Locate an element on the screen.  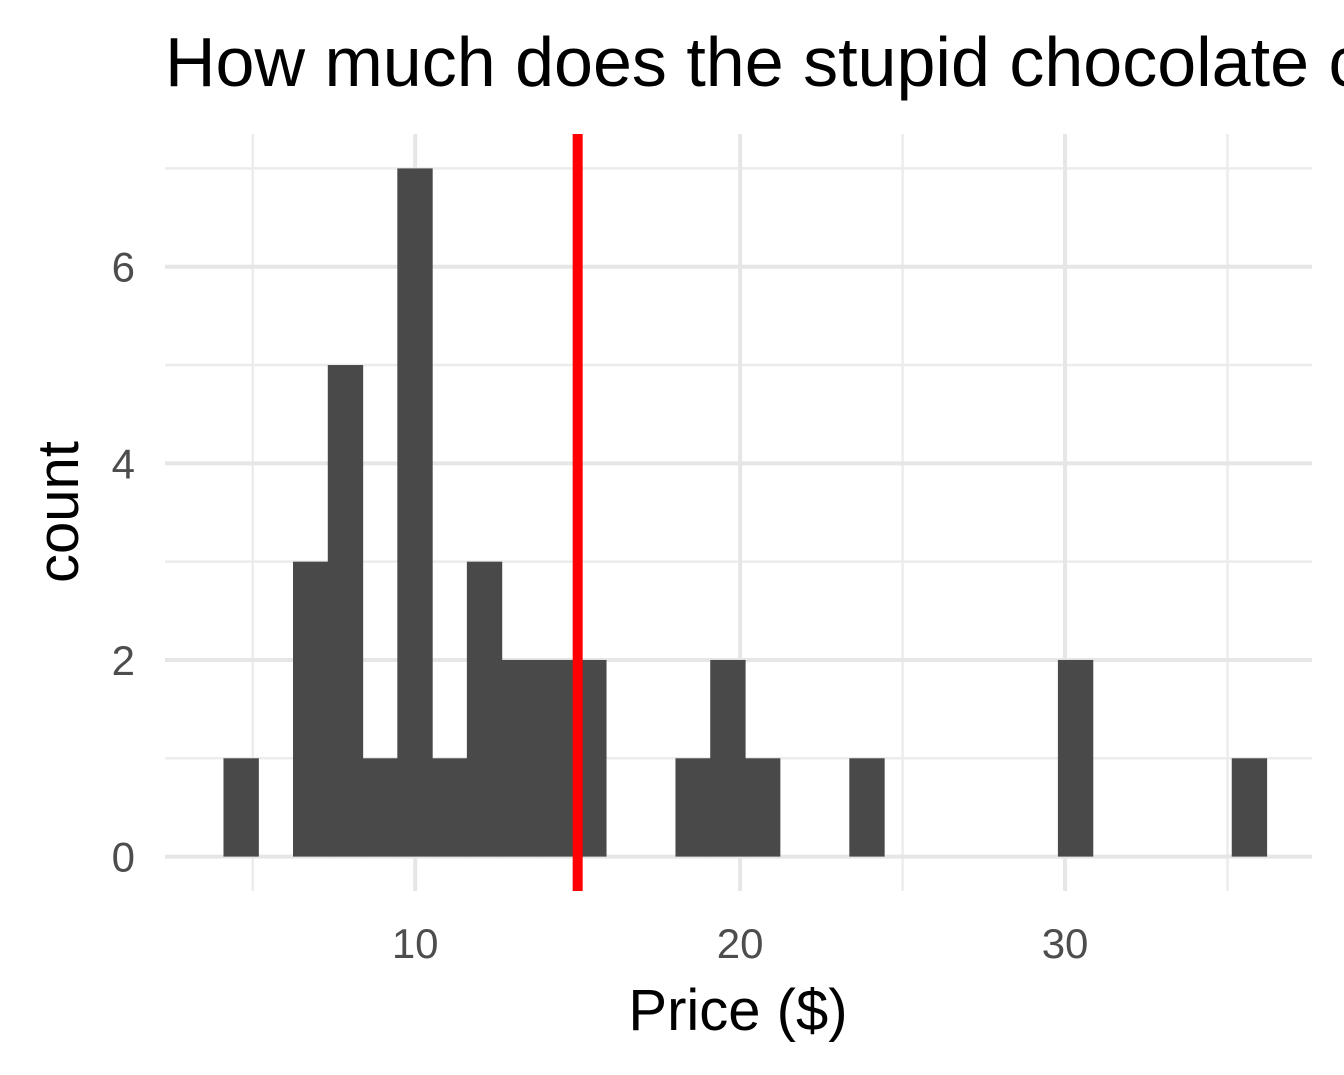
y-tick-label: 0 is located at coordinates (123, 857).